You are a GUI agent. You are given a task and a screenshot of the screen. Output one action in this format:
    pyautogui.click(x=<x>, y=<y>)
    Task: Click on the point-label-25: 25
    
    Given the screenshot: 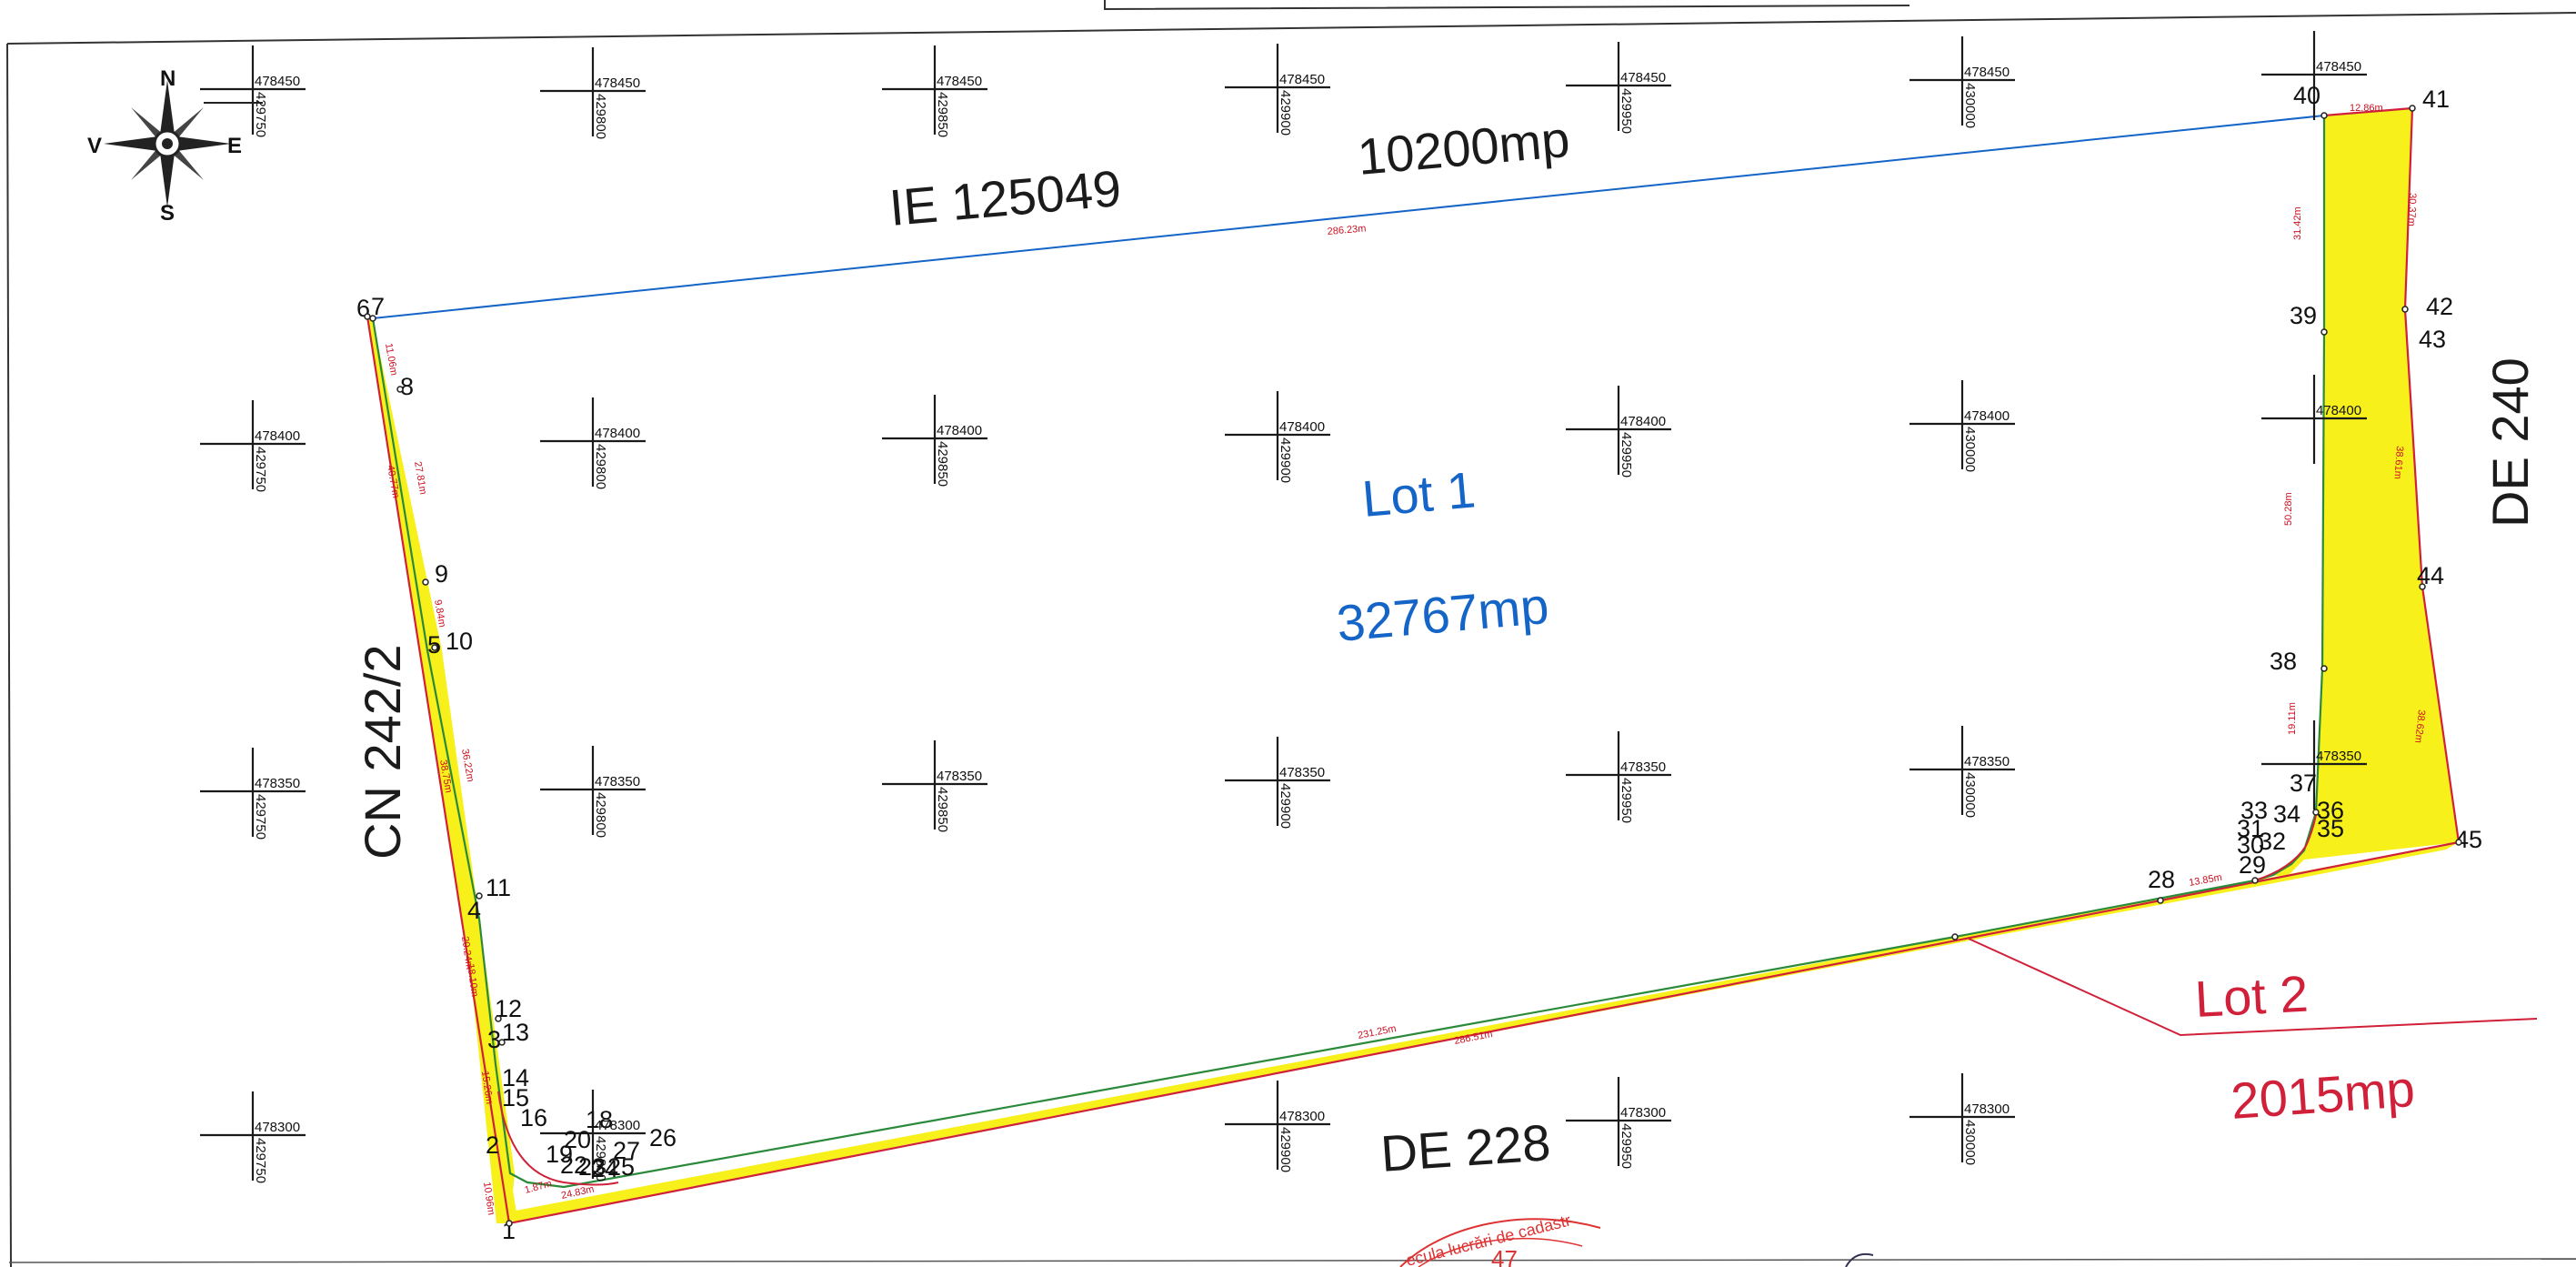 What is the action you would take?
    pyautogui.click(x=621, y=1167)
    